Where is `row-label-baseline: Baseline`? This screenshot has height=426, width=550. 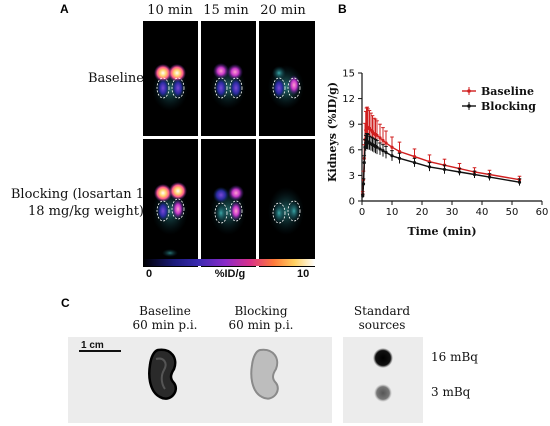 row-label-baseline: Baseline is located at coordinates (114, 78).